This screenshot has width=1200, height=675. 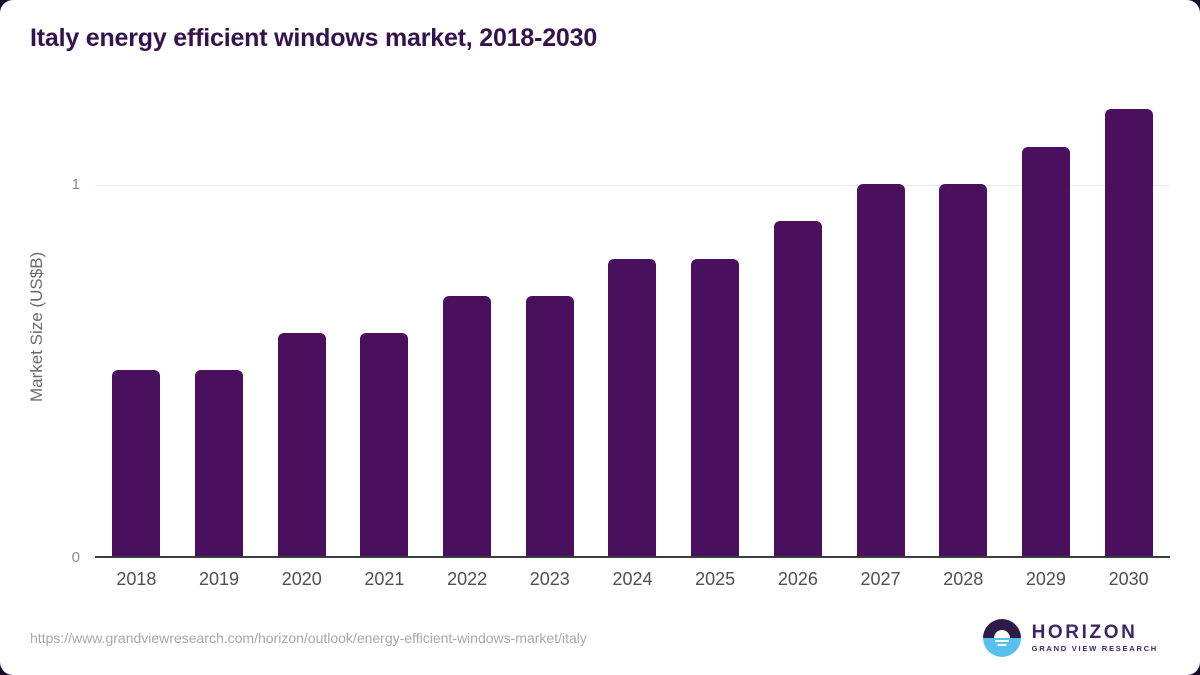 I want to click on bar-column-2026, so click(x=798, y=389).